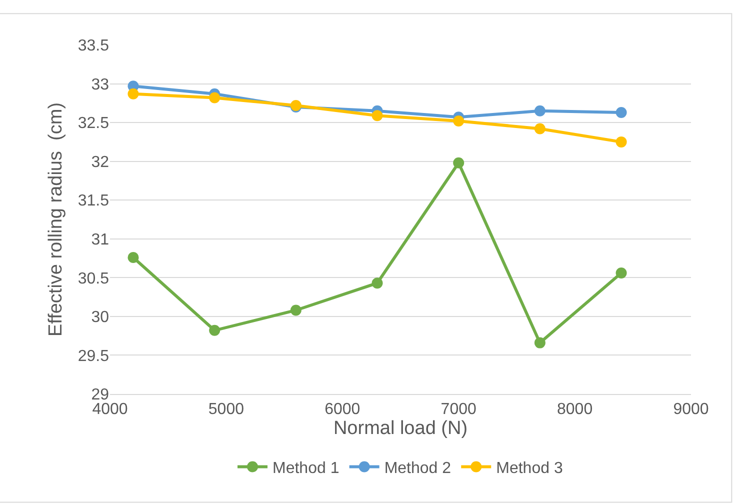 The image size is (746, 504). I want to click on x-axis-title: Normal load (N), so click(400, 429).